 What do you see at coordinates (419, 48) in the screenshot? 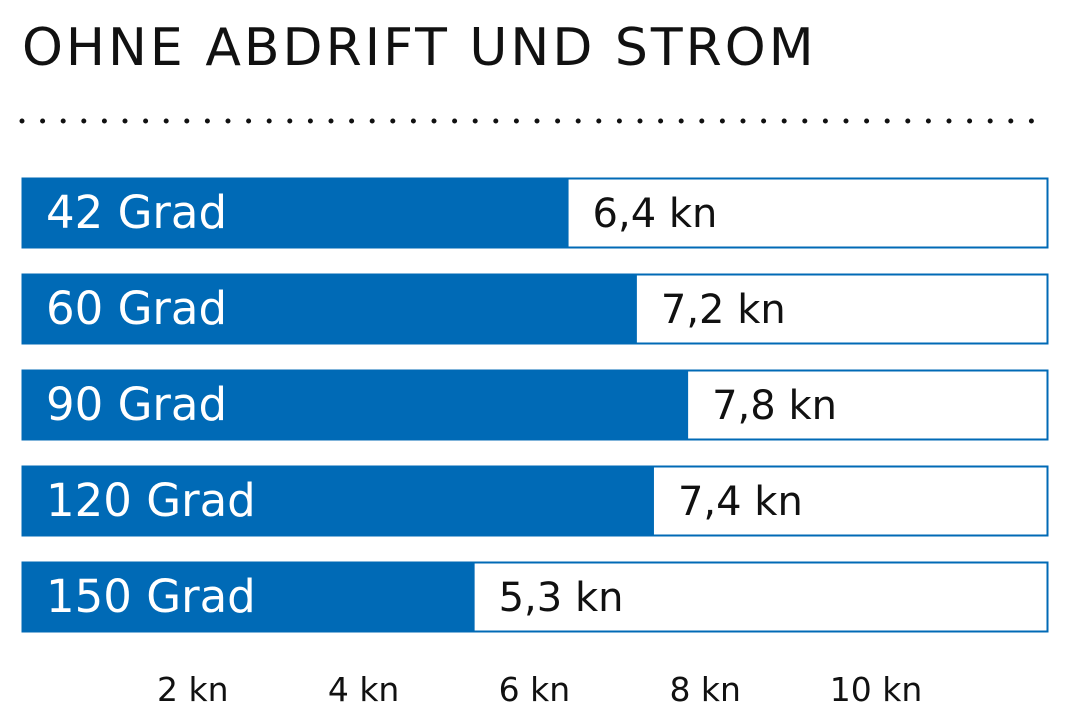
I see `chart-title: OHNE ABDRIFT UND STROM` at bounding box center [419, 48].